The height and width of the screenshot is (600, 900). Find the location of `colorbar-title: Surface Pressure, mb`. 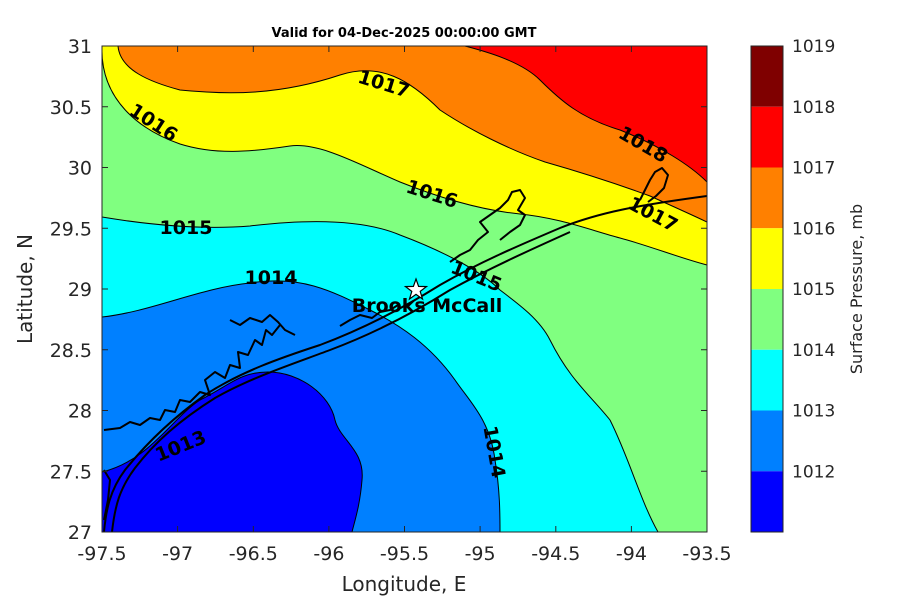

colorbar-title: Surface Pressure, mb is located at coordinates (856, 289).